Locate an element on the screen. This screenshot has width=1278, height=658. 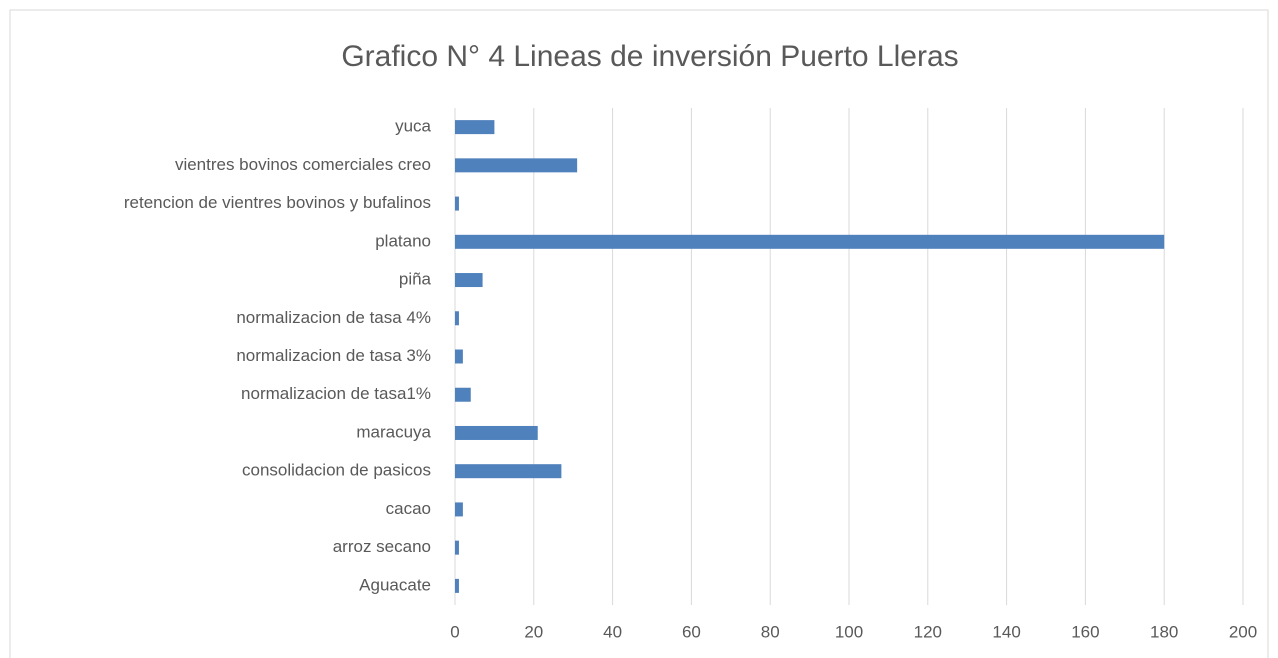
y-tick-label: cacao is located at coordinates (408, 508).